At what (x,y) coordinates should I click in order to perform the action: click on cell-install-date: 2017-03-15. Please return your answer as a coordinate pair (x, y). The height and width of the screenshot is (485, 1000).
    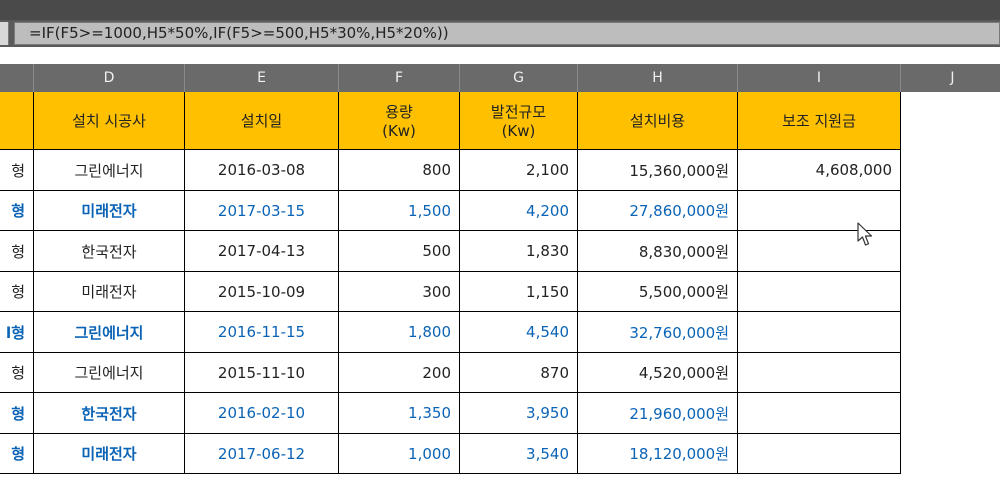
    Looking at the image, I should click on (262, 211).